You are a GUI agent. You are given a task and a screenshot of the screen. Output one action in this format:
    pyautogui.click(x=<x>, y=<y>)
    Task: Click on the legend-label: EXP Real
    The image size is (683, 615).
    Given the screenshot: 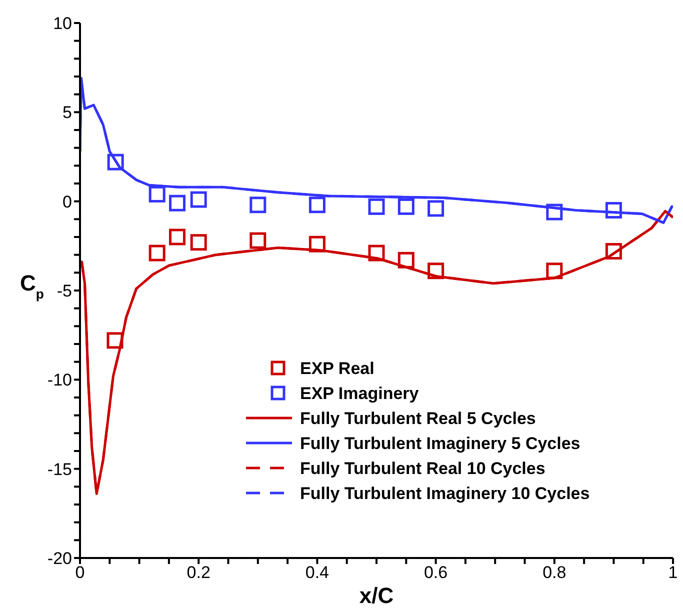 What is the action you would take?
    pyautogui.click(x=337, y=368)
    